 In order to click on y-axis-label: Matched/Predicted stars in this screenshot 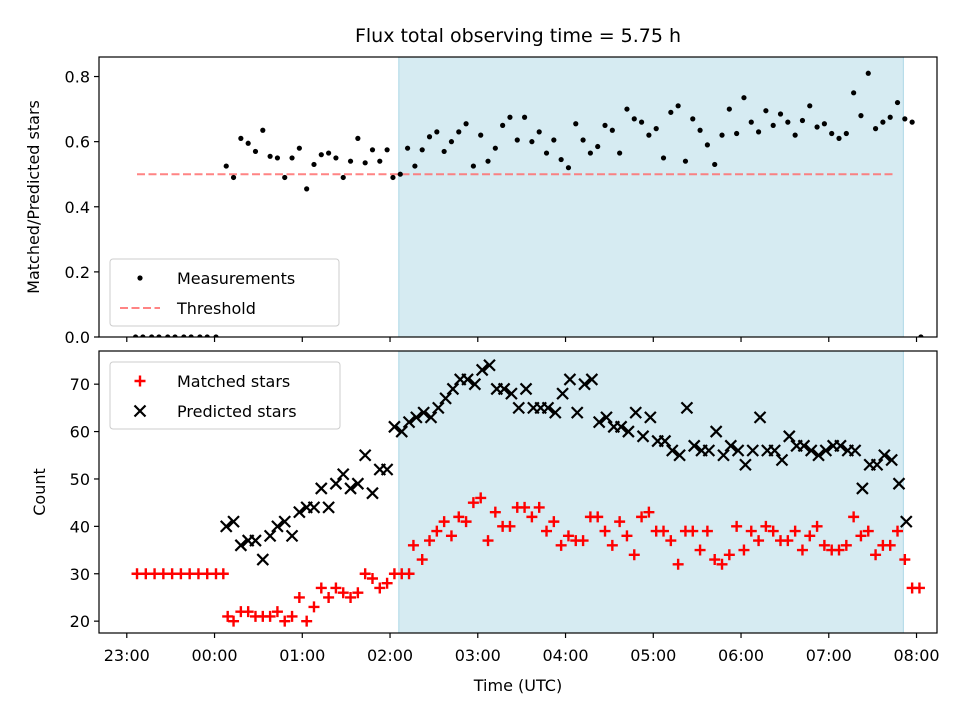, I will do `click(33, 197)`.